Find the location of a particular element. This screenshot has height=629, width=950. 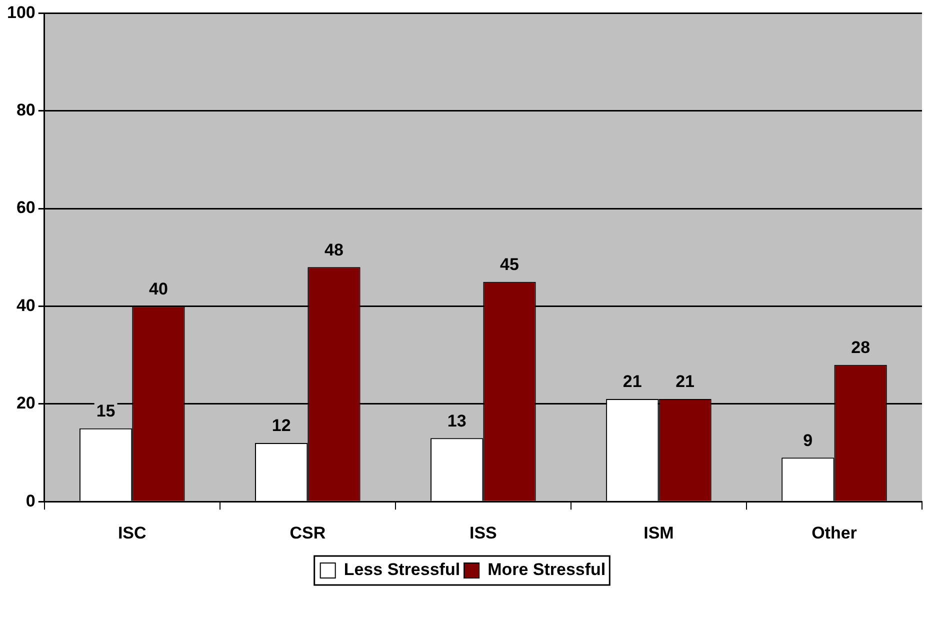

x-tick-label: CSR is located at coordinates (308, 532).